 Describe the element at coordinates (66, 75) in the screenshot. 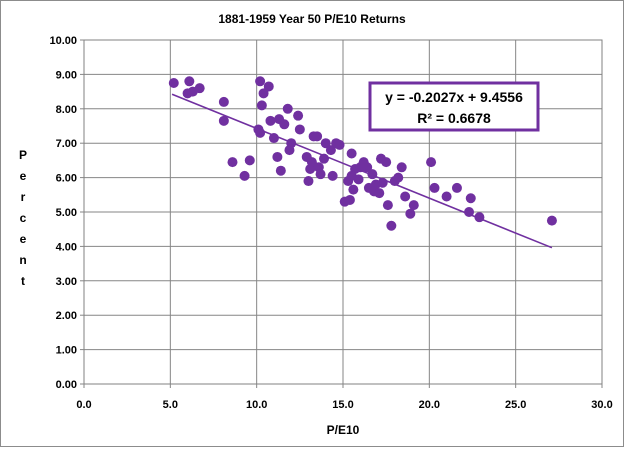

I see `y-tick-label: 9.00` at that location.